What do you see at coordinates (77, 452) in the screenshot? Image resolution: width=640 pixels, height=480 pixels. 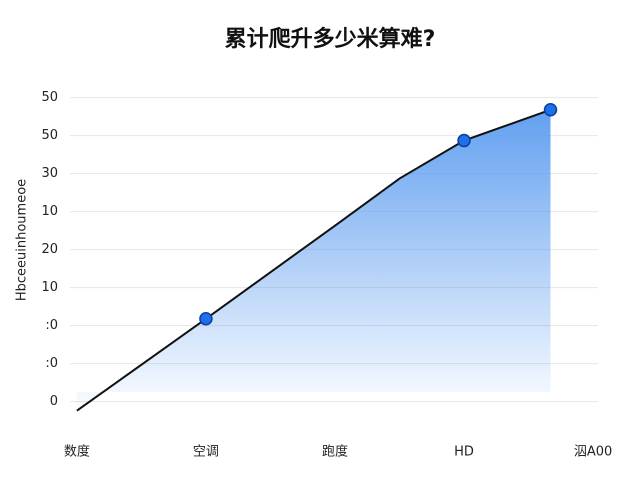 I see `x-tick-label: 数度` at bounding box center [77, 452].